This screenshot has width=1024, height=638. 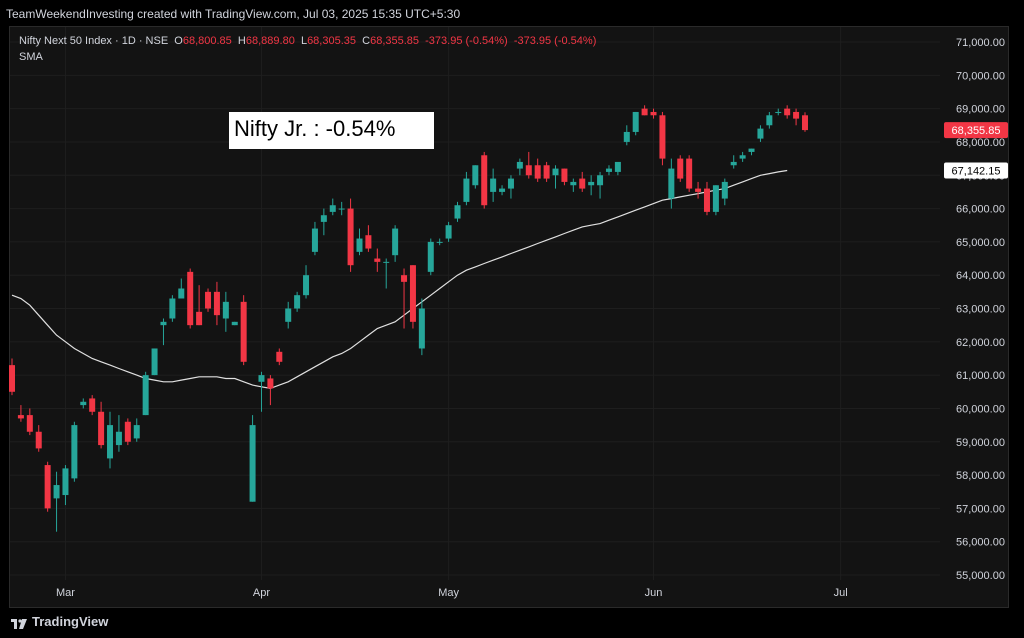 What do you see at coordinates (980, 310) in the screenshot?
I see `y-tick-label: 63,000.00` at bounding box center [980, 310].